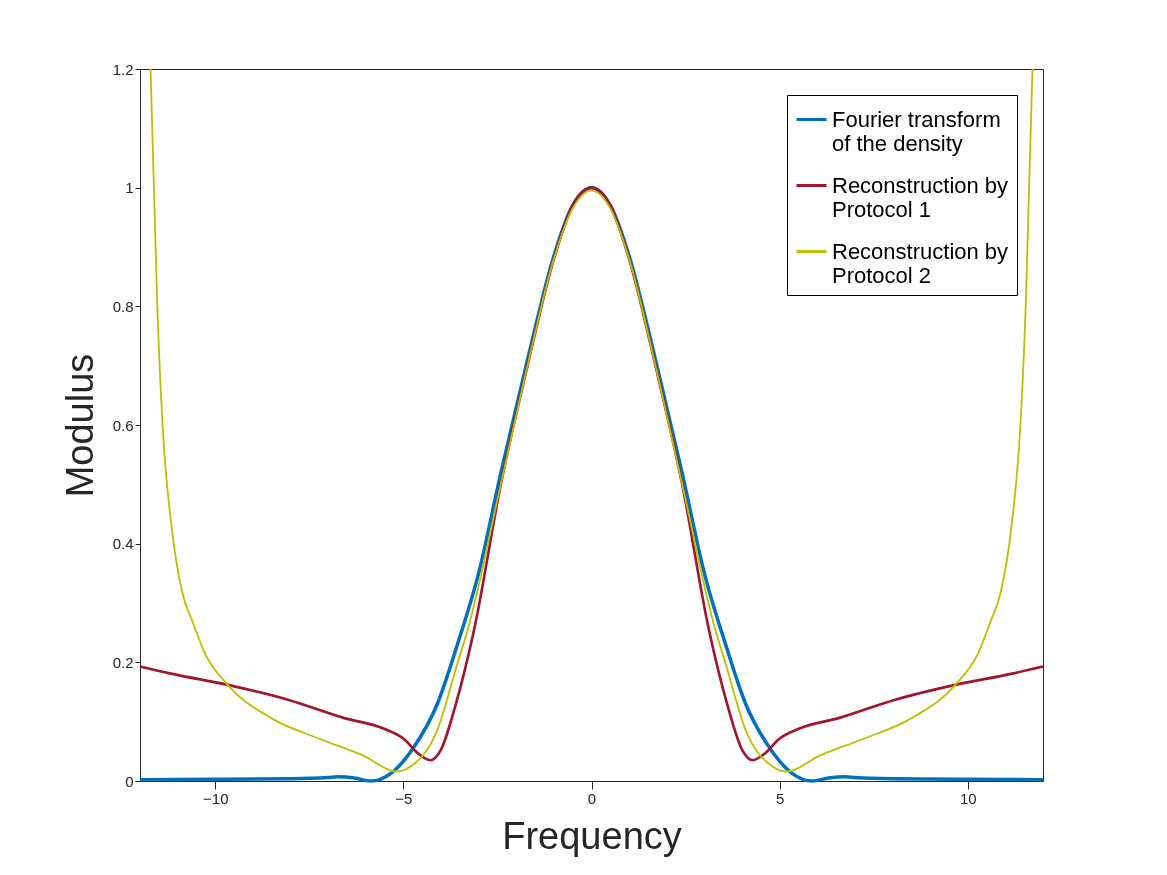  What do you see at coordinates (216, 798) in the screenshot?
I see `x-tick-label: −10` at bounding box center [216, 798].